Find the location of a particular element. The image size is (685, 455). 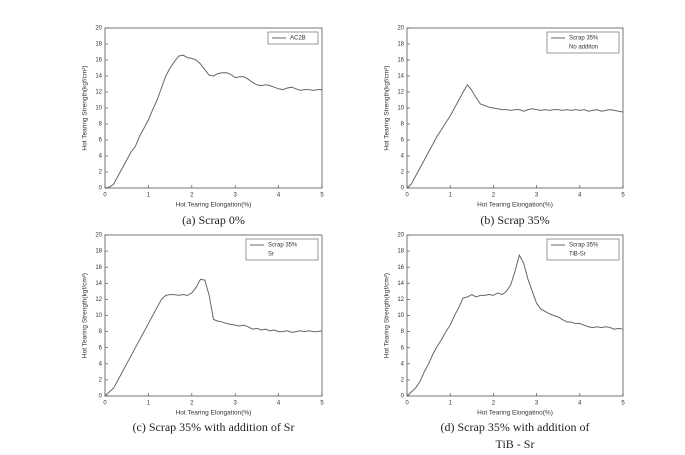

caption: (d) Scrap 35% with addition of is located at coordinates (515, 427).